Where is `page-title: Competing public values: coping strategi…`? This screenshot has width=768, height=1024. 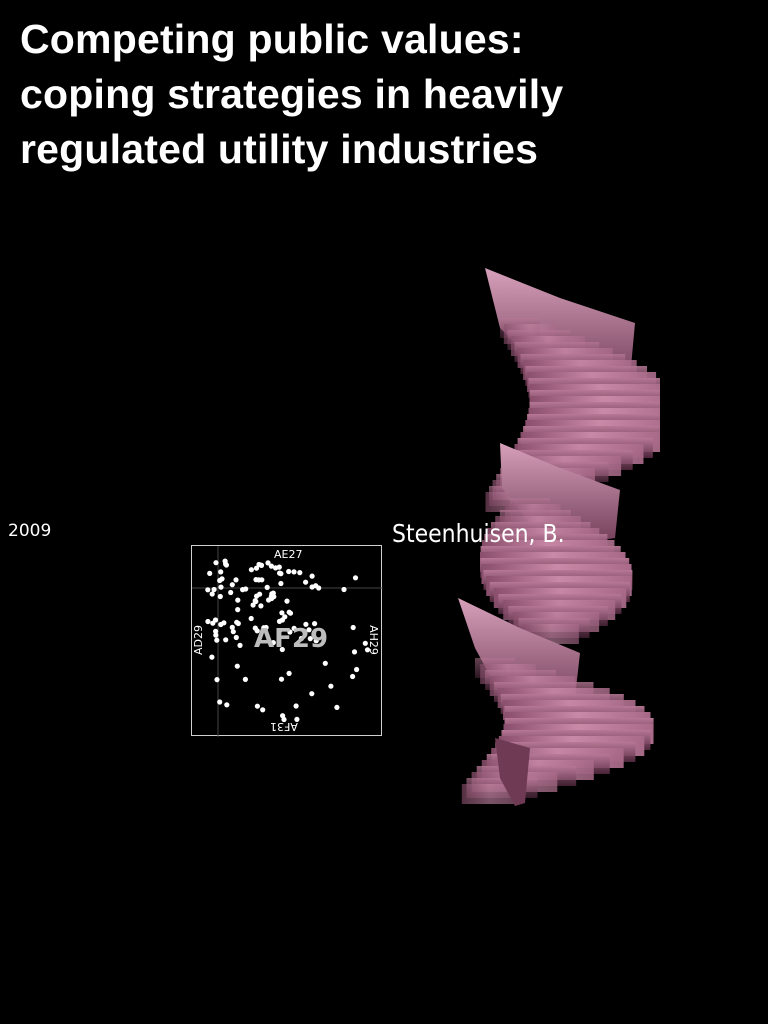
page-title: Competing public values: coping strategi… is located at coordinates (292, 94).